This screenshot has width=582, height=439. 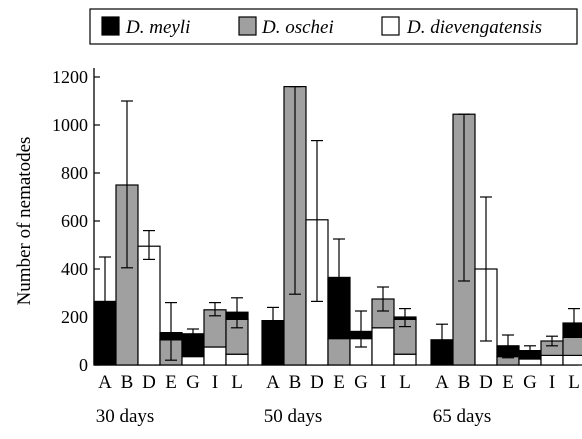 What do you see at coordinates (157, 27) in the screenshot?
I see `legend-label: D. meyli` at bounding box center [157, 27].